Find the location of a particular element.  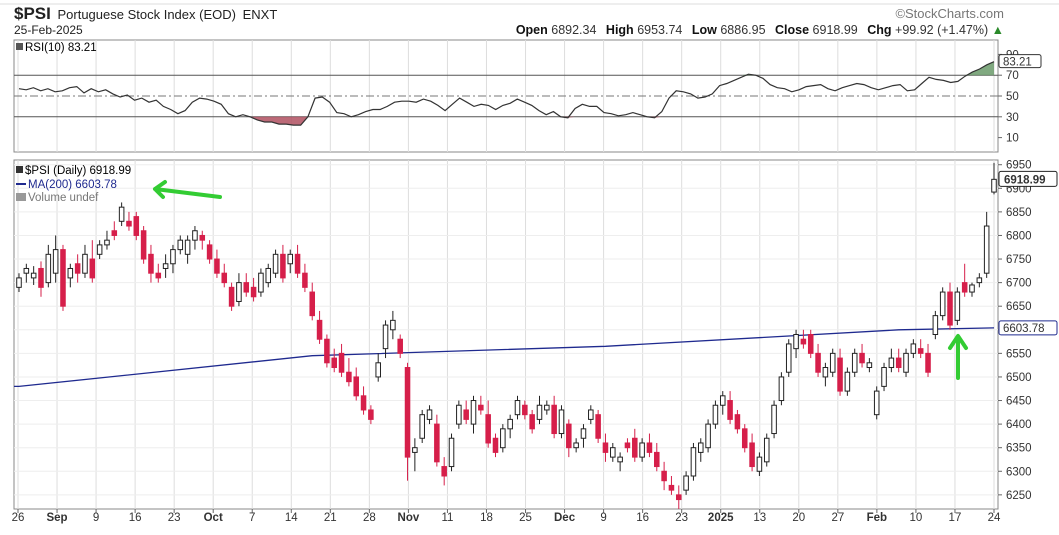

left-pointing-arrow-icon is located at coordinates (187, 189).